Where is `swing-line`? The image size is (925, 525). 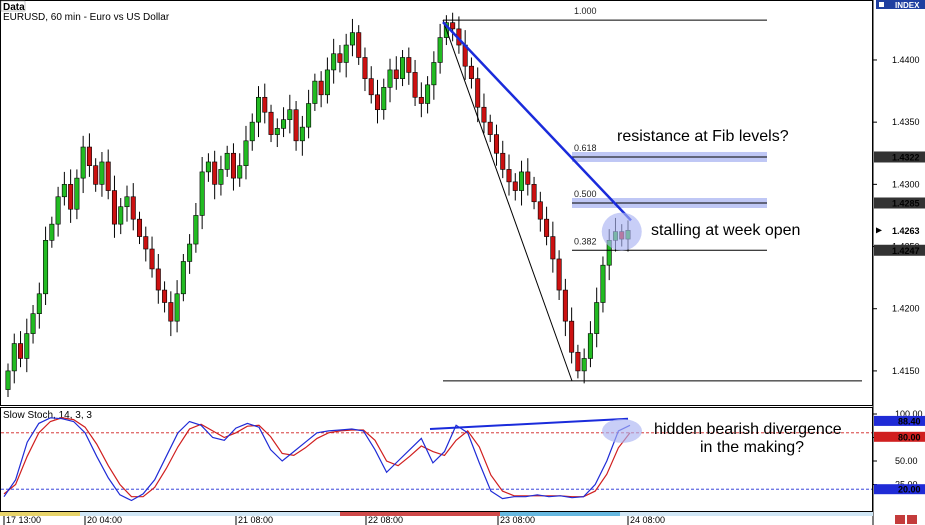 swing-line is located at coordinates (507, 201).